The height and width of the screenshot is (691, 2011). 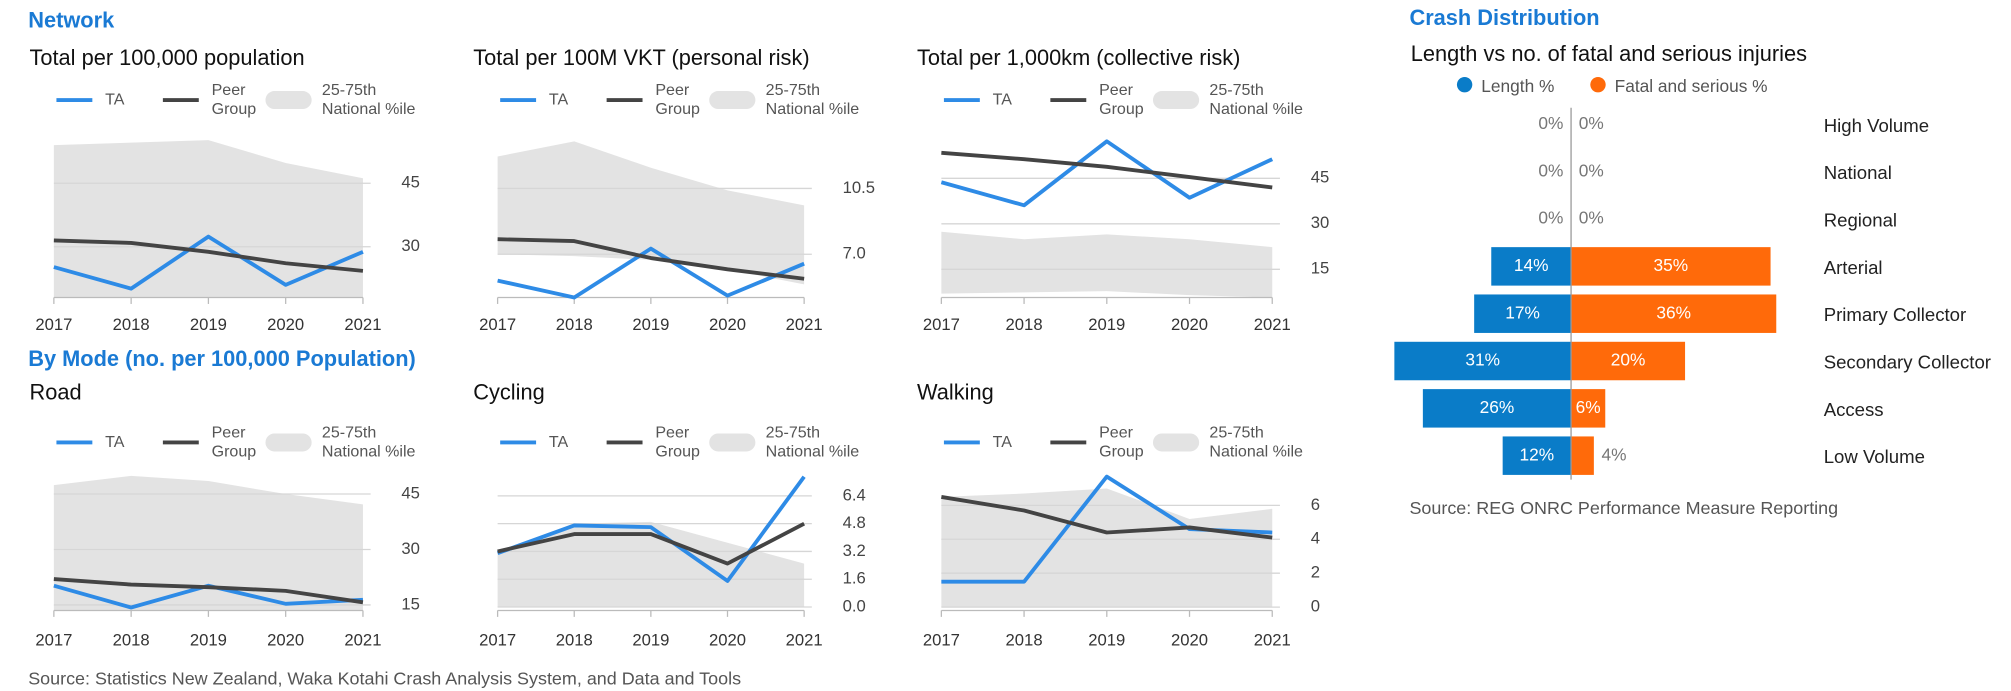 What do you see at coordinates (854, 605) in the screenshot?
I see `y-tick-label: 0.0` at bounding box center [854, 605].